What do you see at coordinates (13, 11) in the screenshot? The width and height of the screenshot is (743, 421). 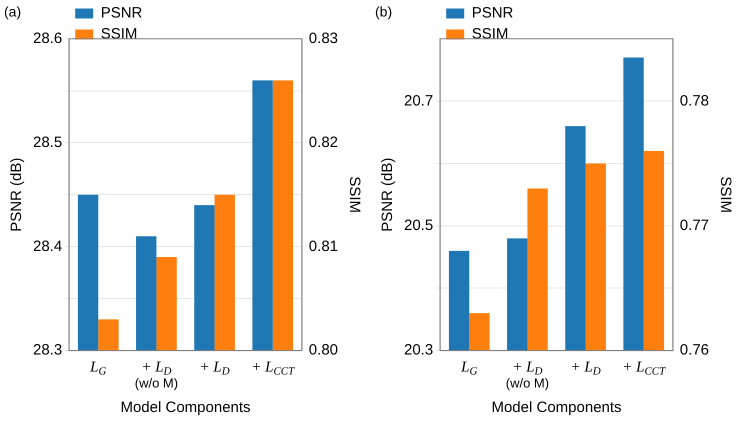 I see `chart-title: (a)` at bounding box center [13, 11].